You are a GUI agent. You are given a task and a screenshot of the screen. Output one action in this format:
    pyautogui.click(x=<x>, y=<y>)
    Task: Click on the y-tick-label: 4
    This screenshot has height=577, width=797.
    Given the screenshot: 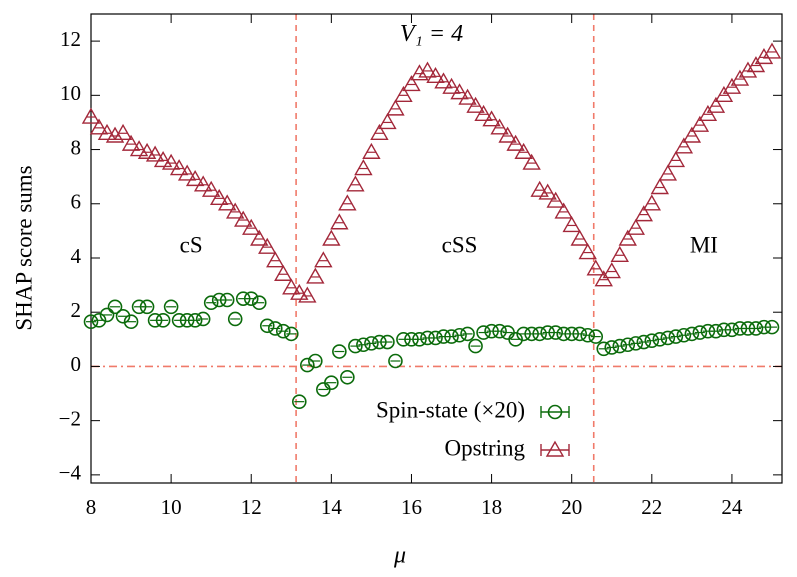 What is the action you would take?
    pyautogui.click(x=76, y=256)
    